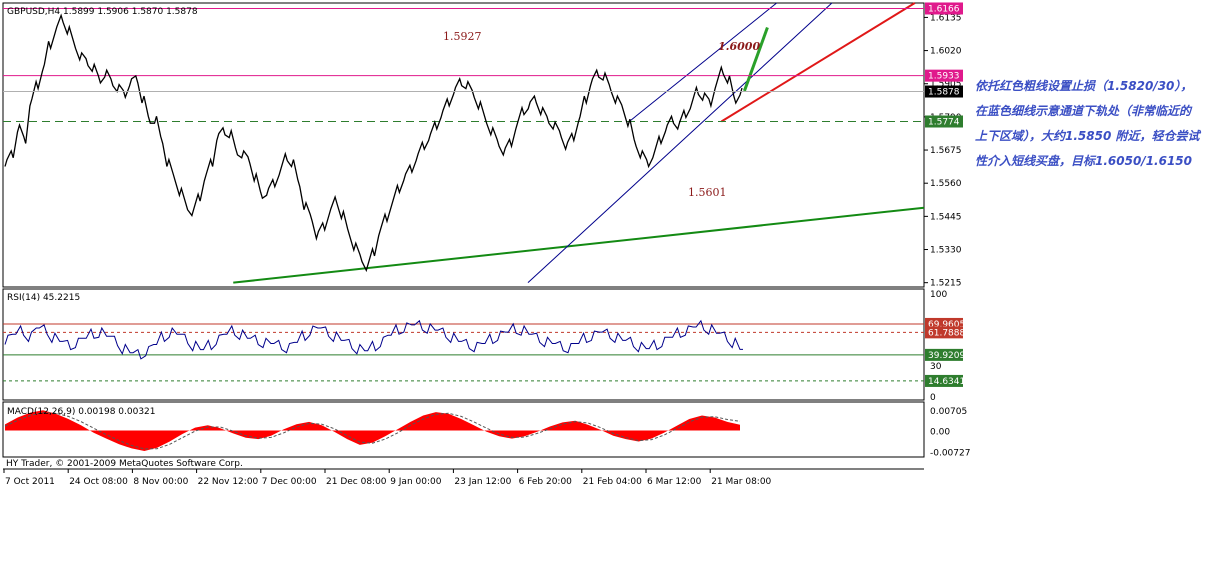 This screenshot has width=1231, height=577. Describe the element at coordinates (416, 482) in the screenshot. I see `x-tick-label: 9 Jan 00:00` at that location.